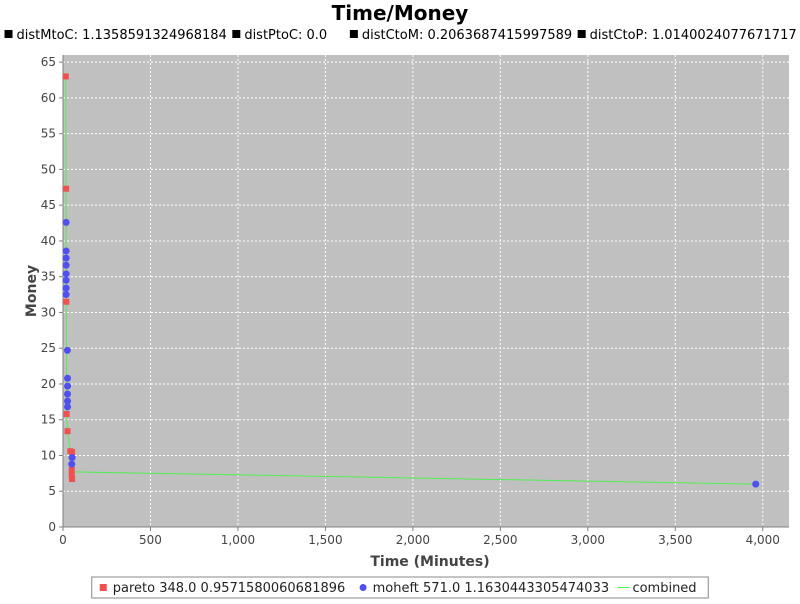  I want to click on y-tick-label: 10, so click(48, 455).